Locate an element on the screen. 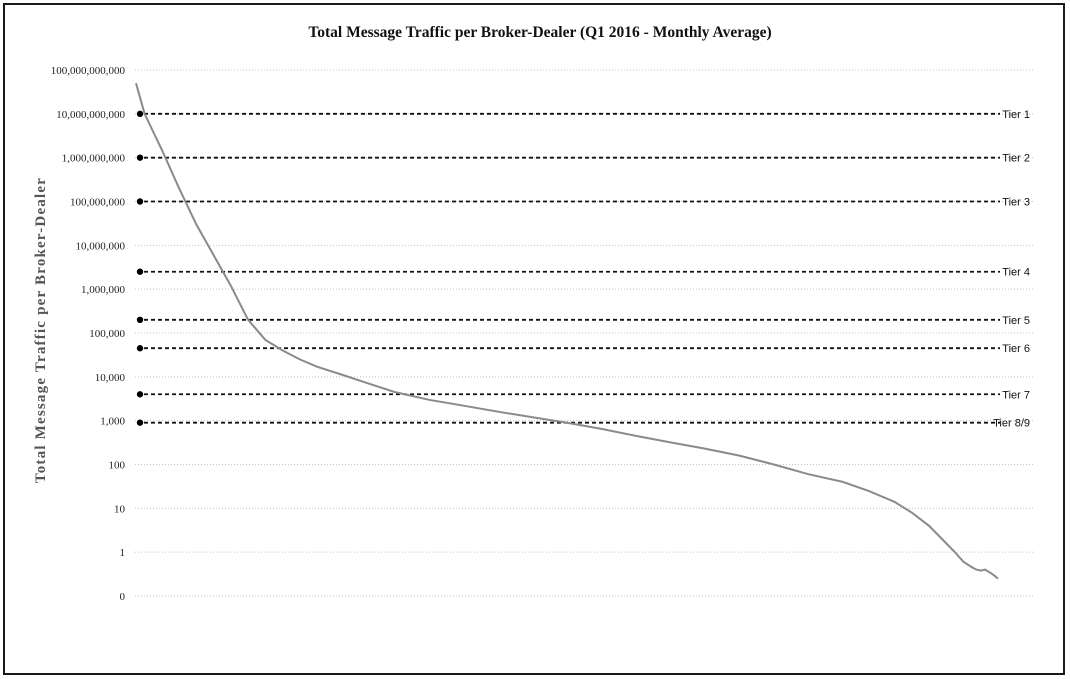 This screenshot has height=679, width=1070. tier-label: Tier 2 is located at coordinates (1016, 159).